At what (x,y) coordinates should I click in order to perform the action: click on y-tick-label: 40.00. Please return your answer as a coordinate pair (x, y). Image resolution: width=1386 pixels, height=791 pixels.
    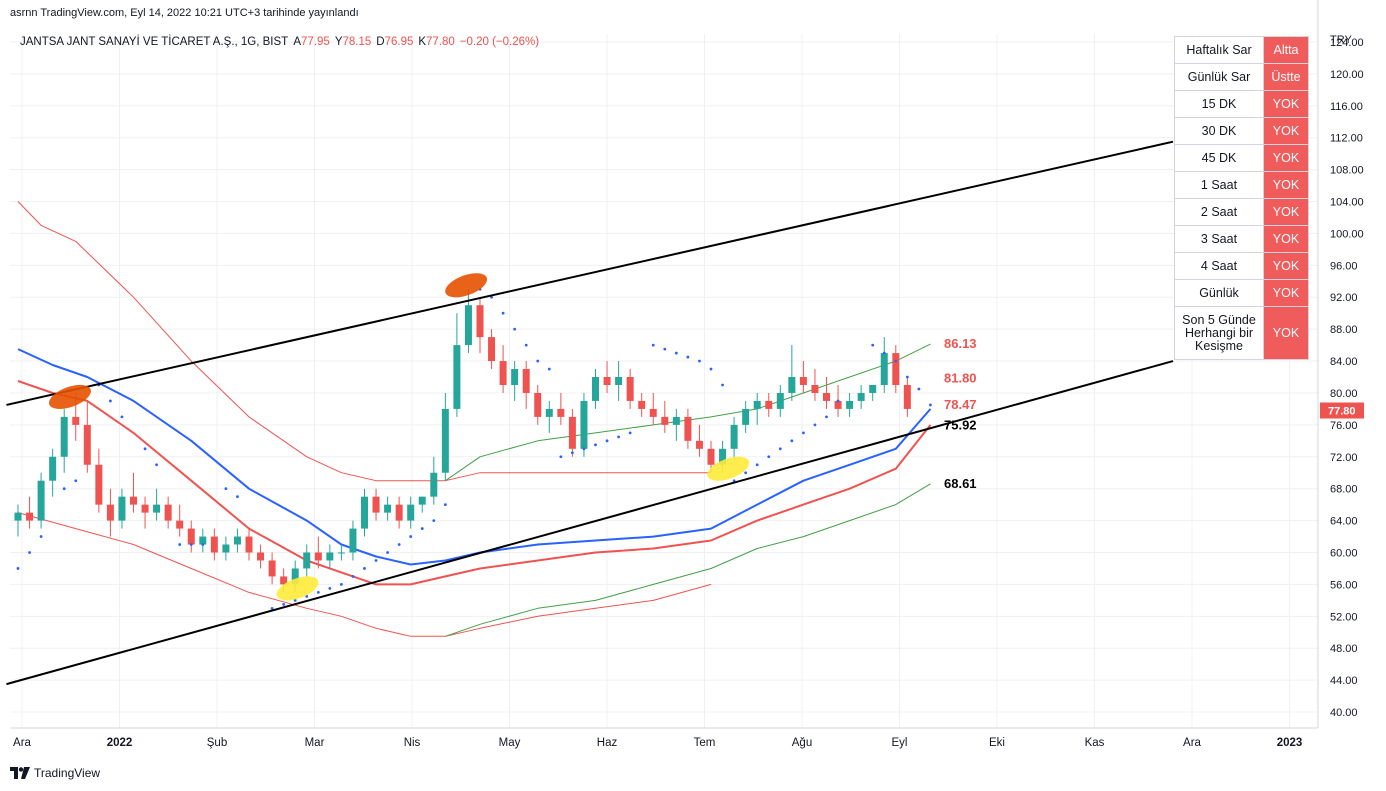
    Looking at the image, I should click on (1344, 713).